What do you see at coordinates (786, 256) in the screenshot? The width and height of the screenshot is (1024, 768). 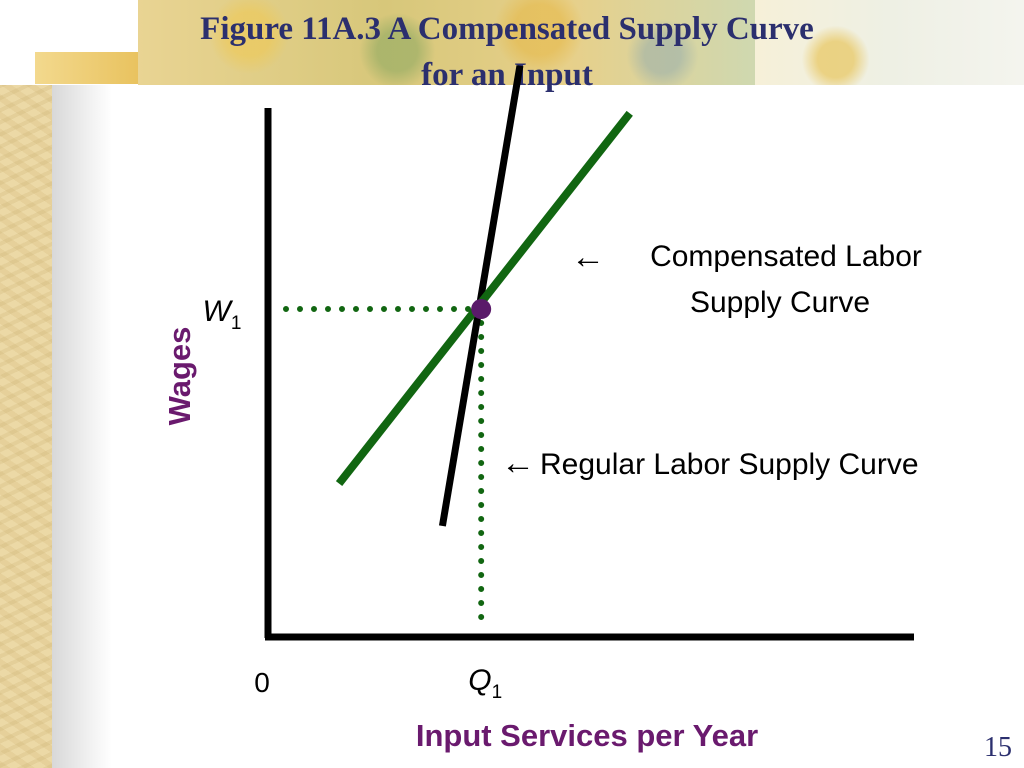 I see `compensated-label-line-1: Compensated Labor` at bounding box center [786, 256].